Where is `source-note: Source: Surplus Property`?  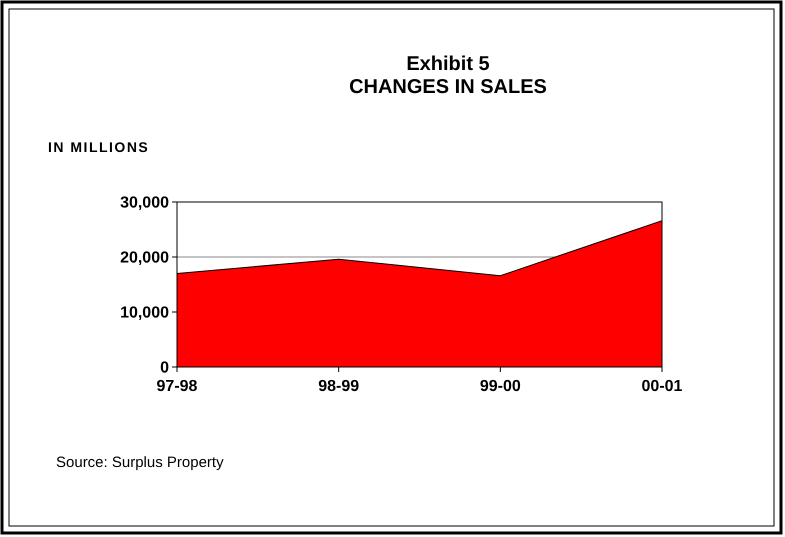 source-note: Source: Surplus Property is located at coordinates (140, 462).